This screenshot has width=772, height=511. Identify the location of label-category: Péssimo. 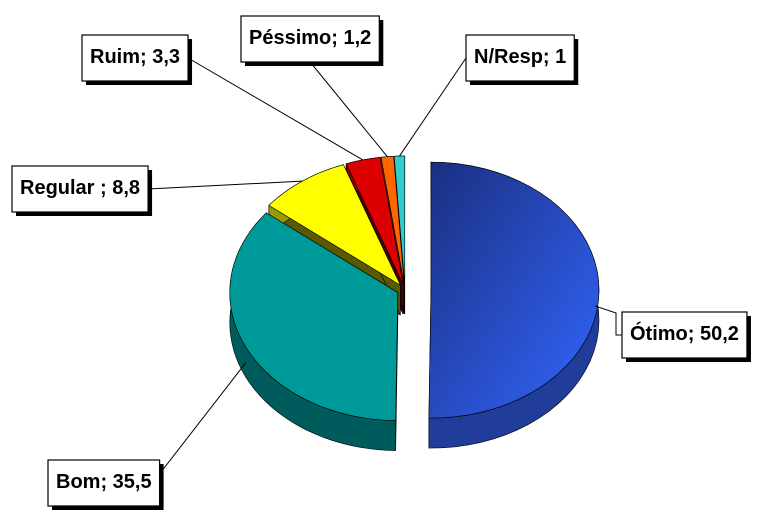
(290, 38).